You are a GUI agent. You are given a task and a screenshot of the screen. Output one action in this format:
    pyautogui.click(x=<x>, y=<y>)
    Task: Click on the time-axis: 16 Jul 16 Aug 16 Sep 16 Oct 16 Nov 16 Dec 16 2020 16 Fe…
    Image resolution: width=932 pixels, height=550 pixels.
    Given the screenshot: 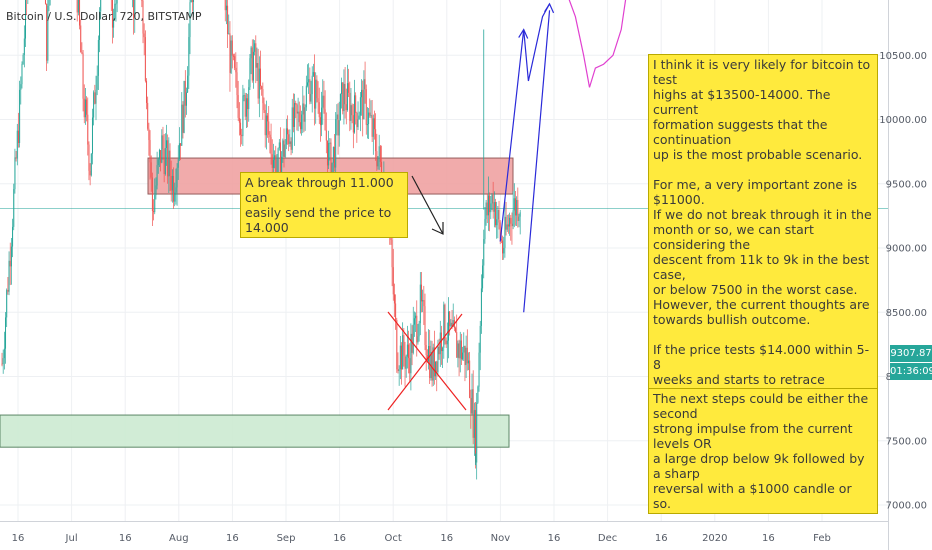 What is the action you would take?
    pyautogui.click(x=444, y=533)
    